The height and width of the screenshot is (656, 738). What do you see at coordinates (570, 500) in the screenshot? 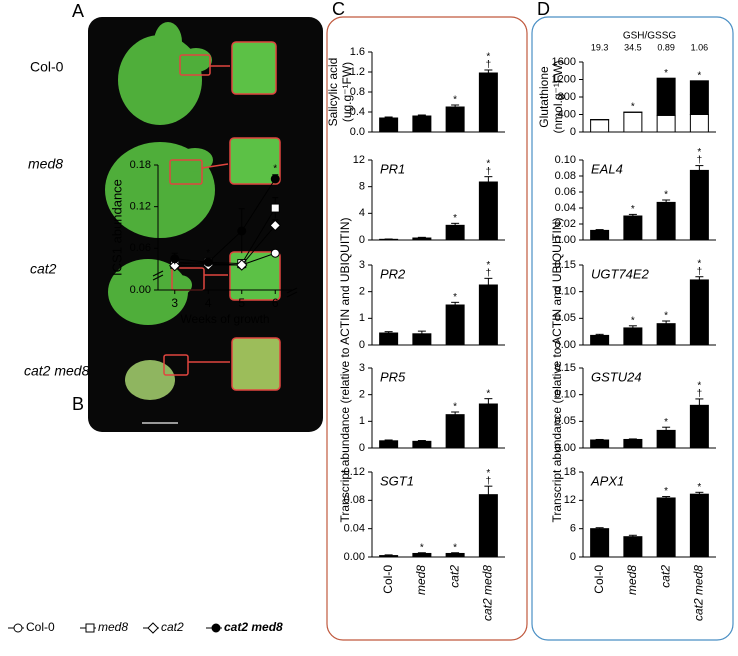
I see `y-tick-label: 12` at bounding box center [570, 500].